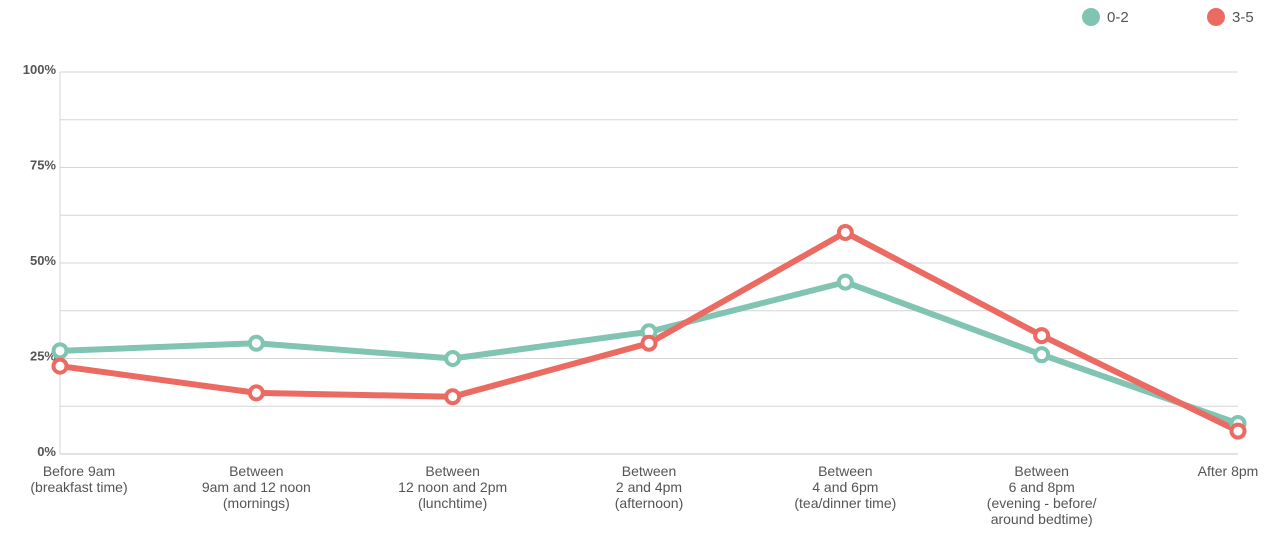 The width and height of the screenshot is (1280, 560). What do you see at coordinates (40, 69) in the screenshot?
I see `y-tick-label: 100%` at bounding box center [40, 69].